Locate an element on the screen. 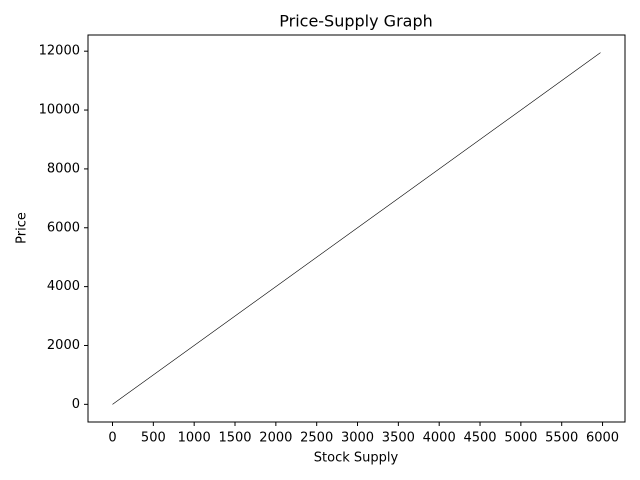  x-tick-label: 5500 is located at coordinates (561, 438).